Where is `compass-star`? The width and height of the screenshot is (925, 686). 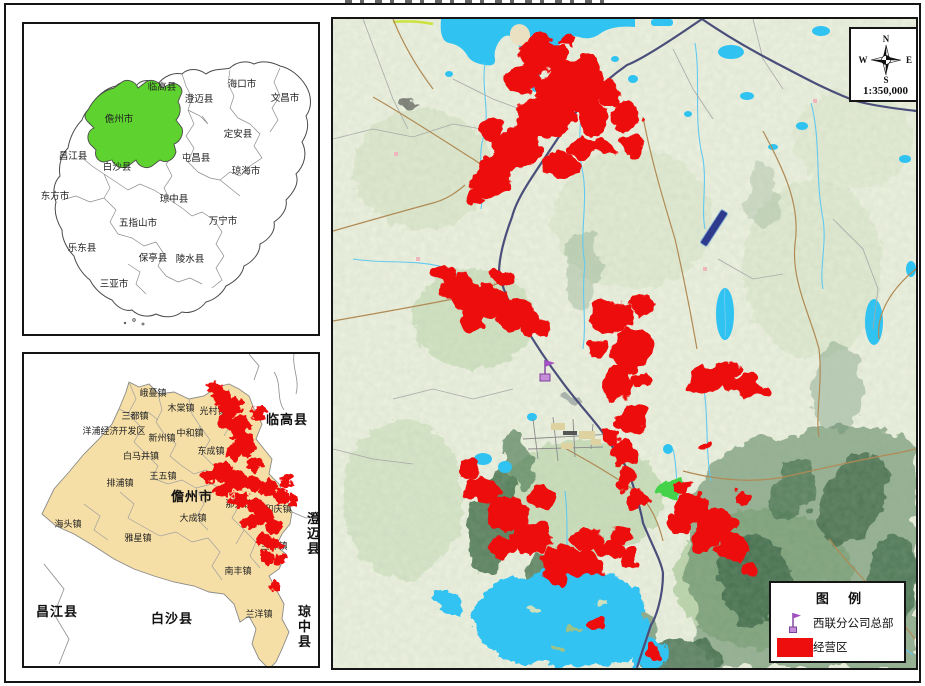
compass-star is located at coordinates (885, 59).